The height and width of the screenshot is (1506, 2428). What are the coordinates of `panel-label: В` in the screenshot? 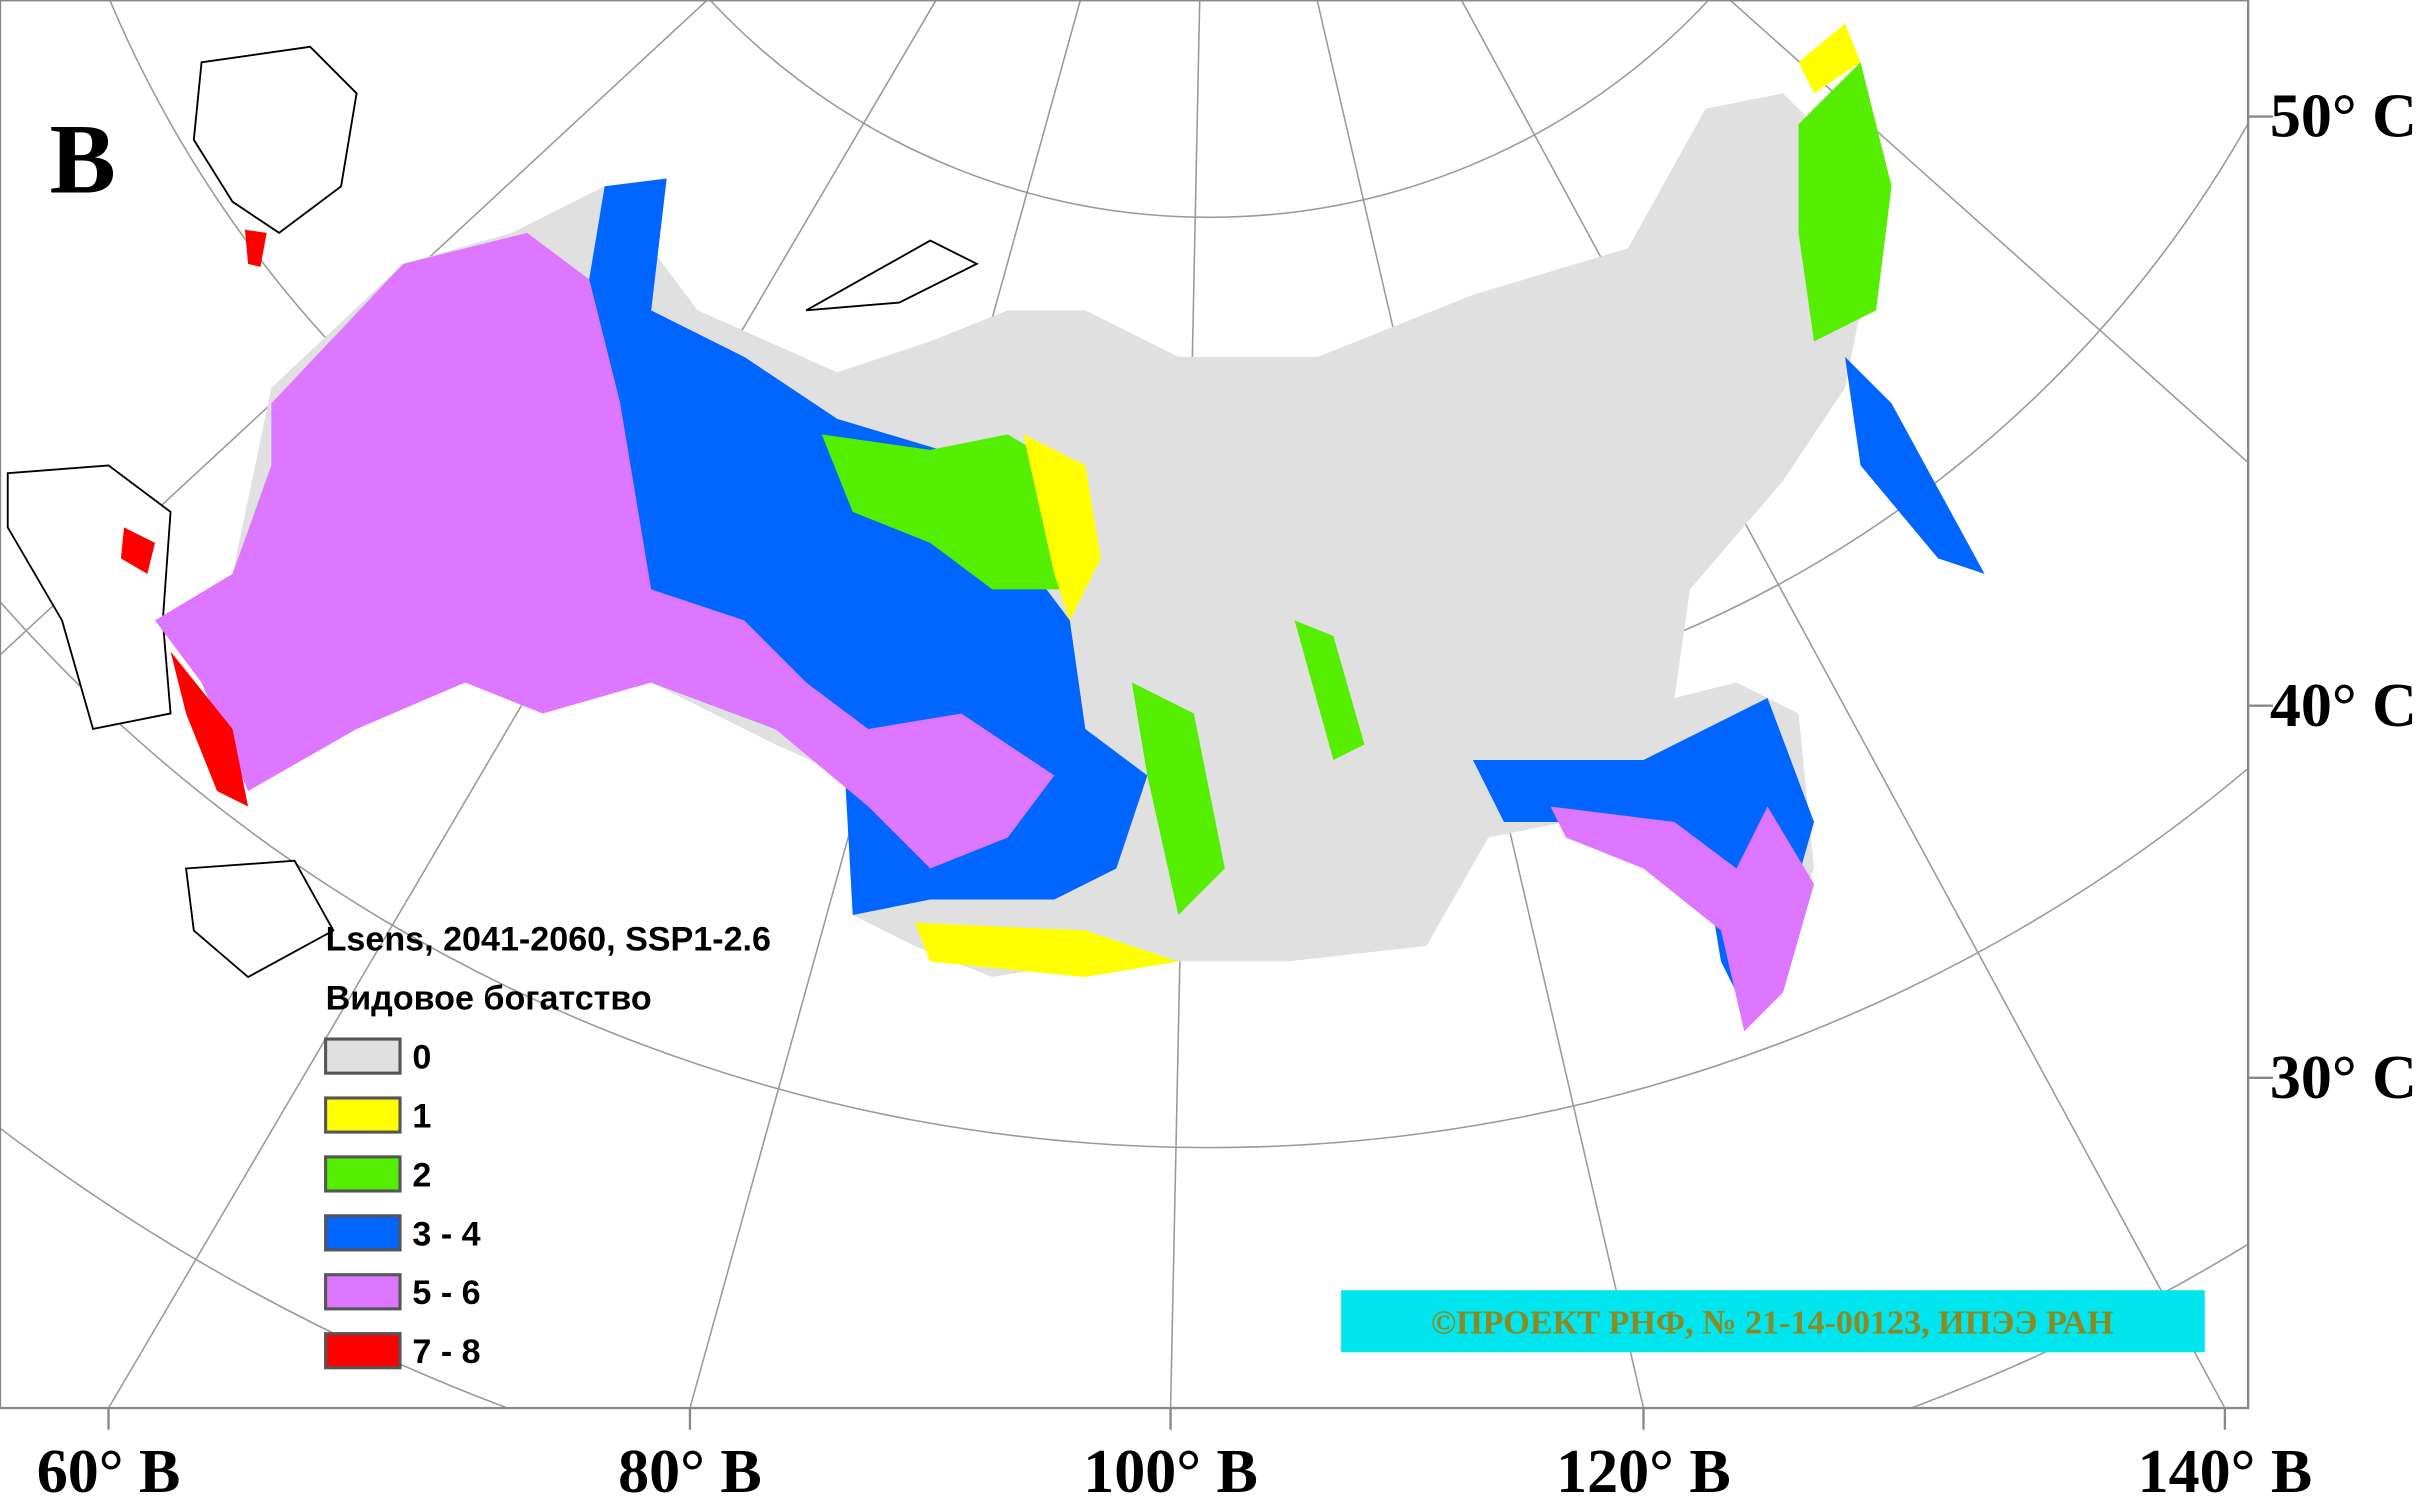 It's located at (83, 160).